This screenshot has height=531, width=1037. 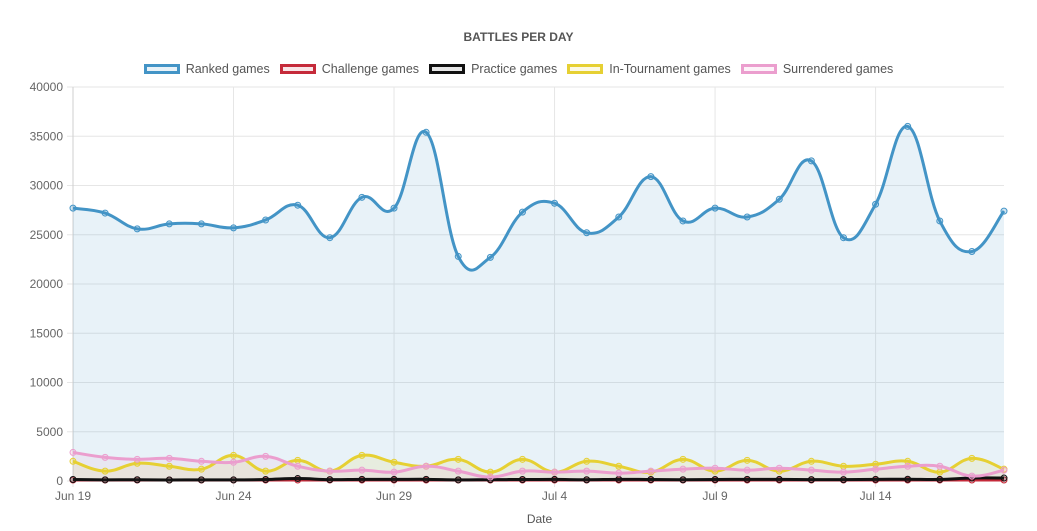 I want to click on legend-label-tournament: In-Tournament games, so click(x=670, y=69).